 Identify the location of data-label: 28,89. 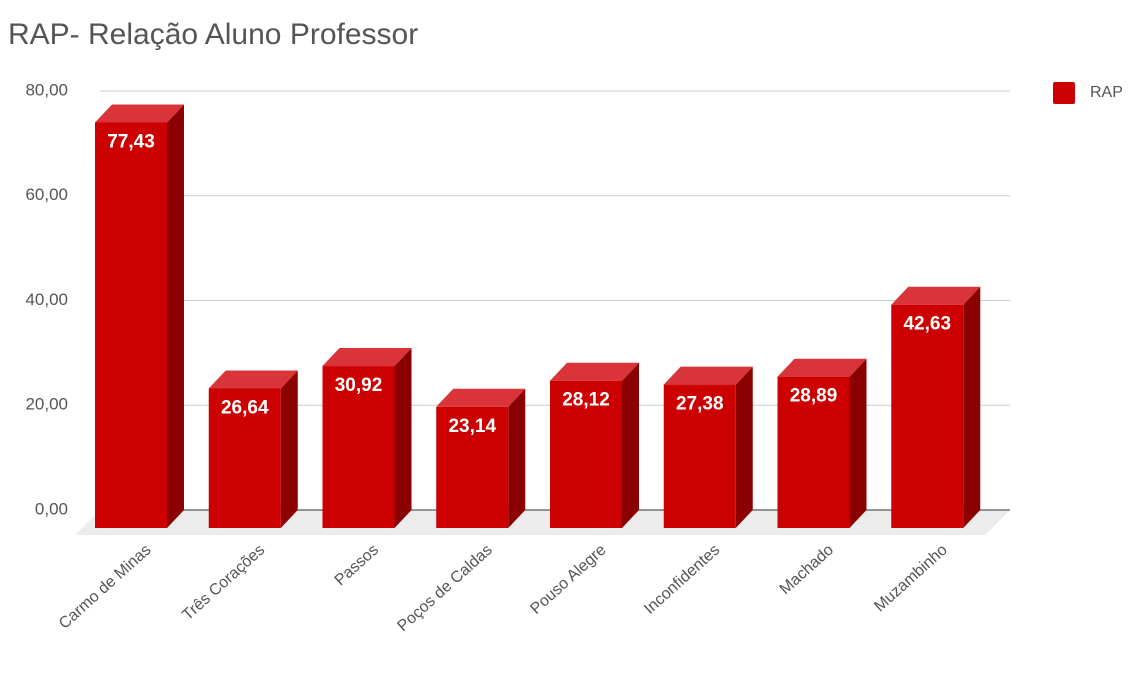
(814, 396).